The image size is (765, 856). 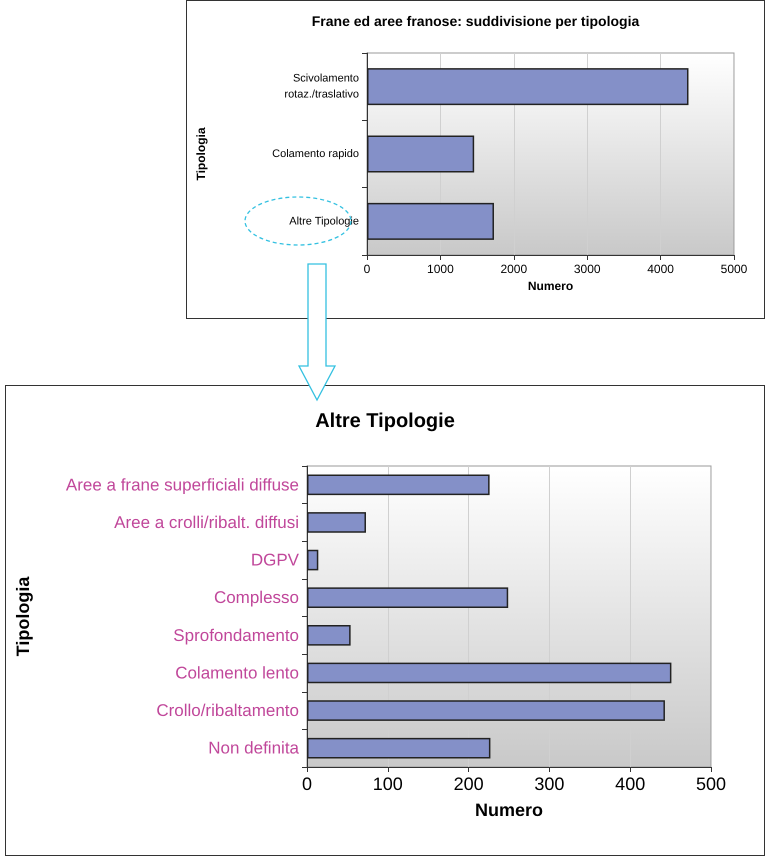 I want to click on y-tick-label: Colamento rapido, so click(x=315, y=154).